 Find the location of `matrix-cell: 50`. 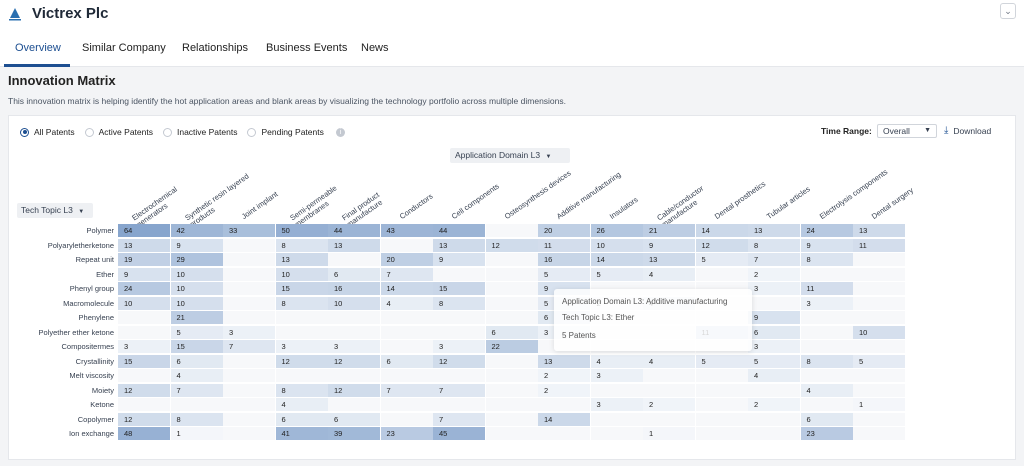

matrix-cell: 50 is located at coordinates (302, 230).